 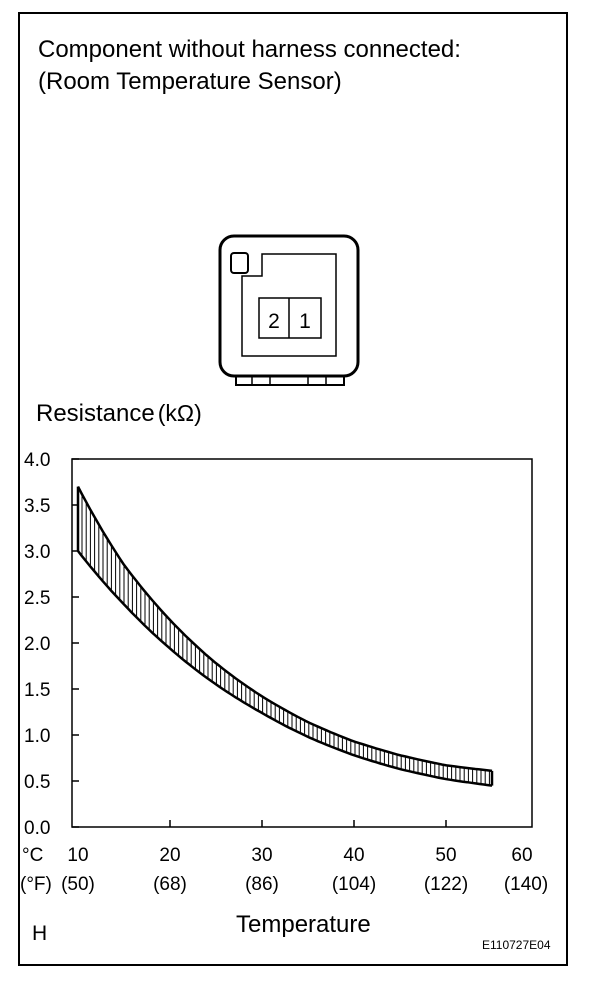 What do you see at coordinates (290, 318) in the screenshot?
I see `terminal-block` at bounding box center [290, 318].